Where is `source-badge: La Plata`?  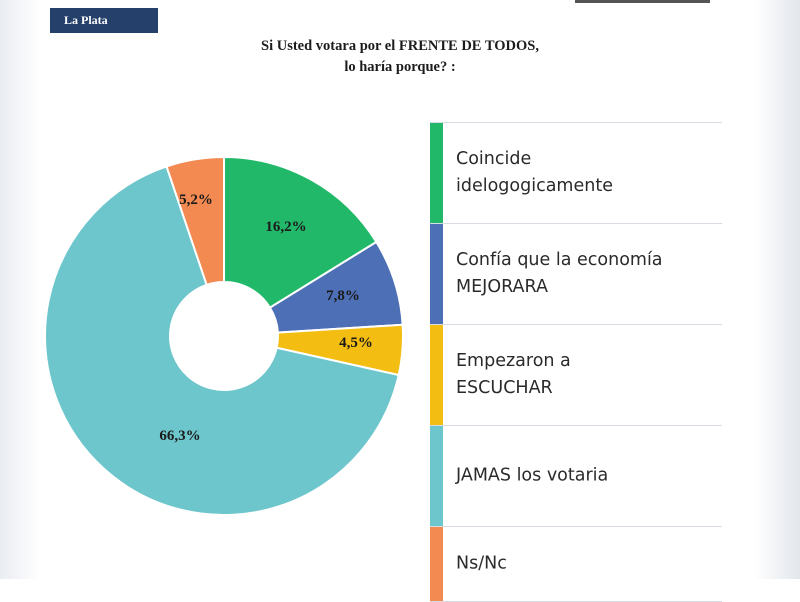 source-badge: La Plata is located at coordinates (104, 20).